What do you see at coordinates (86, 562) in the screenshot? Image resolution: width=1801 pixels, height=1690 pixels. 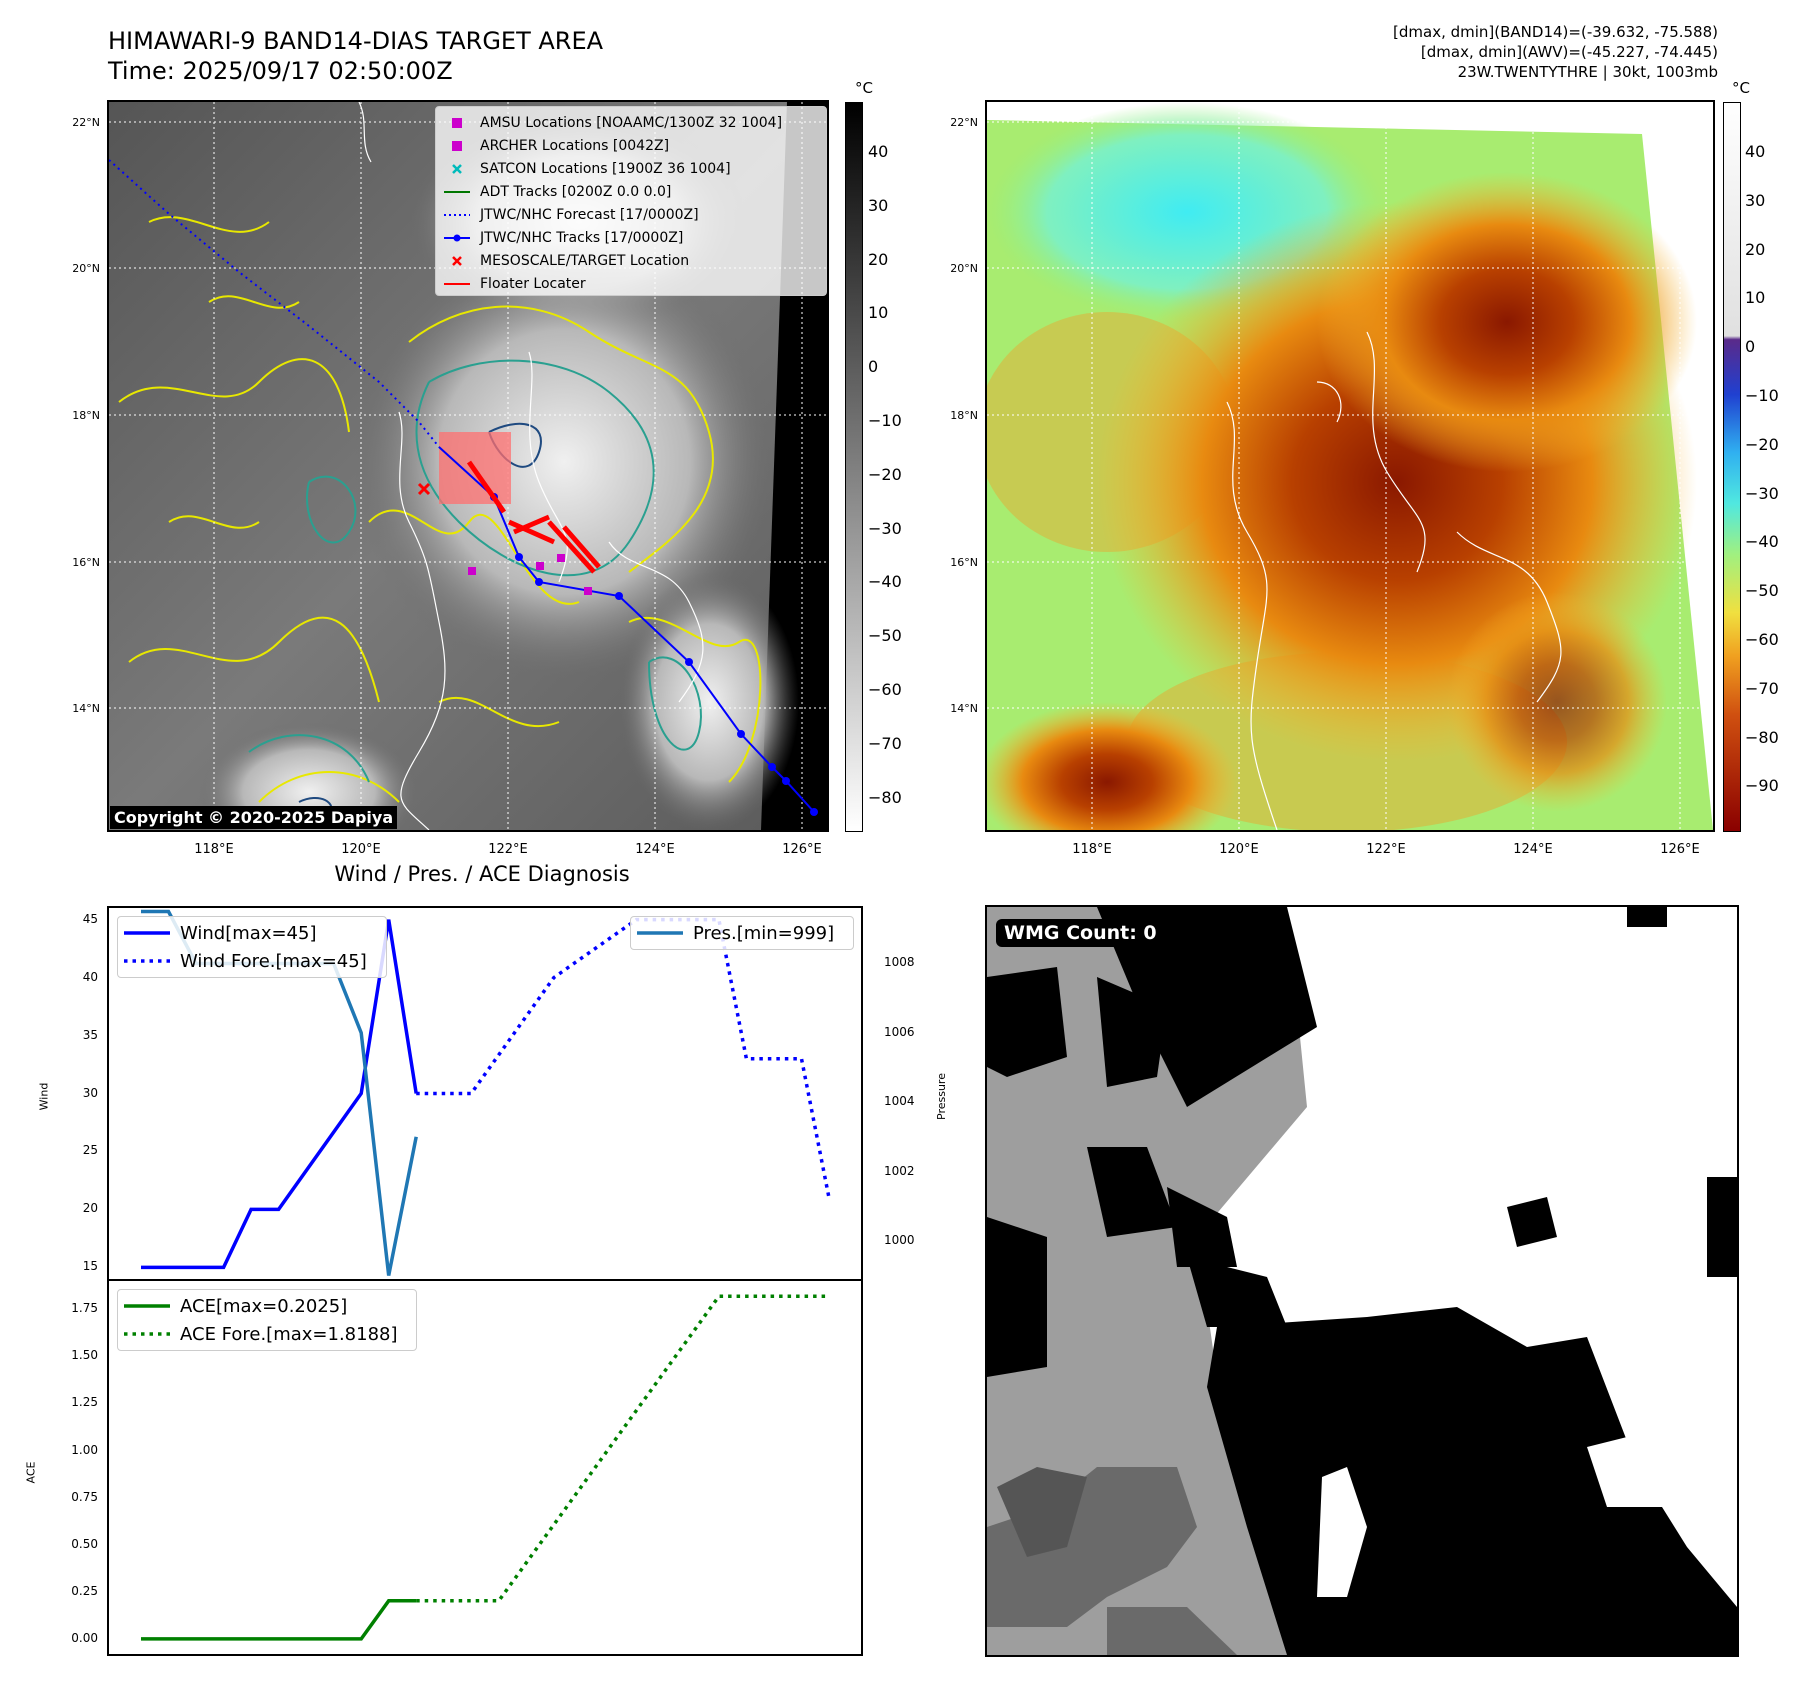 I see `lat-label: 16°N` at bounding box center [86, 562].